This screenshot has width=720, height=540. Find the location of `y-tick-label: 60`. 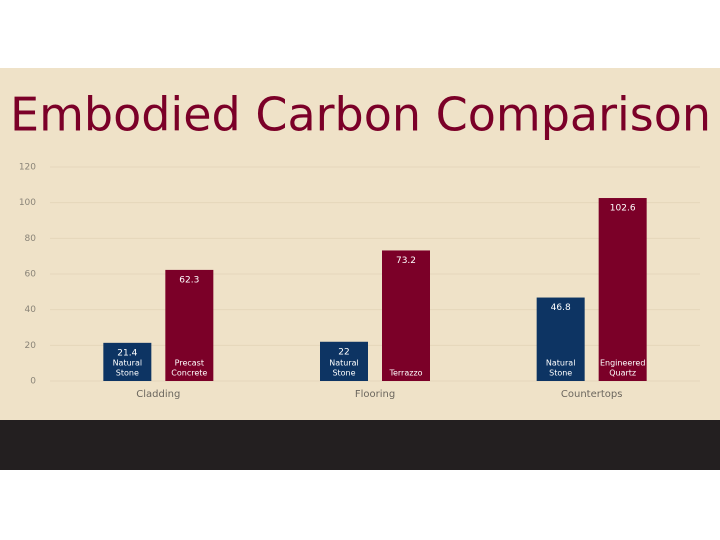

y-tick-label: 60 is located at coordinates (31, 275).